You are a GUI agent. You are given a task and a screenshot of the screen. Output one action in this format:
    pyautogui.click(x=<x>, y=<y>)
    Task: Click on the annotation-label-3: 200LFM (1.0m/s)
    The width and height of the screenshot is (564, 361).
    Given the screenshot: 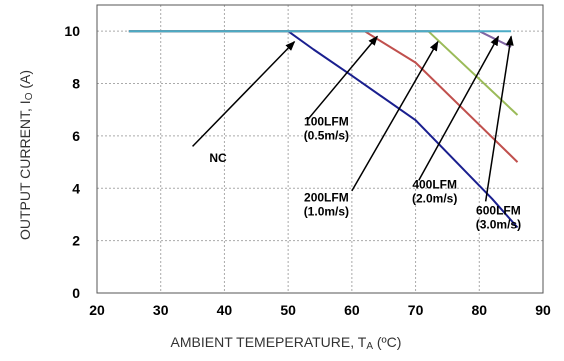 What is the action you would take?
    pyautogui.click(x=326, y=204)
    